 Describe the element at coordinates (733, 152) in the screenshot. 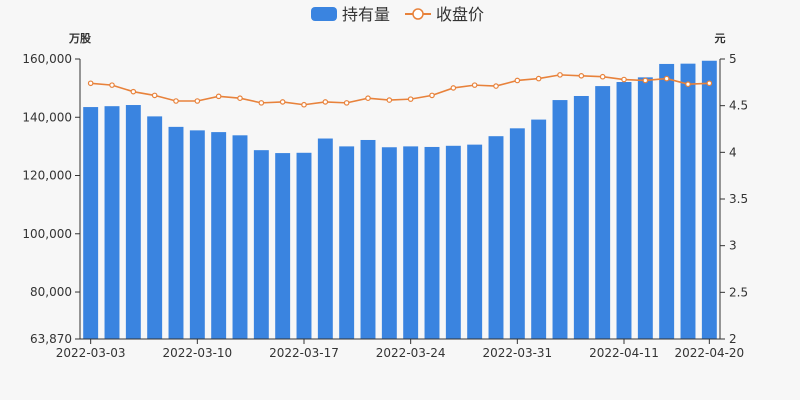

I see `right-axis-tick-label: 4` at that location.